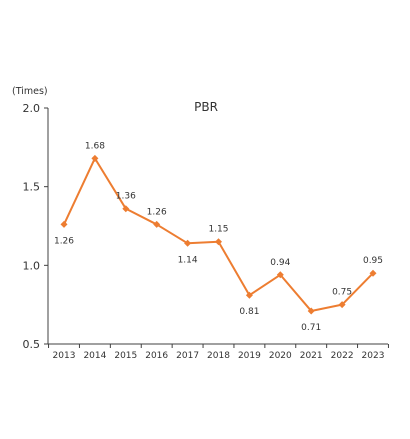 The height and width of the screenshot is (439, 410). What do you see at coordinates (249, 356) in the screenshot?
I see `x-tick-label: 2019` at bounding box center [249, 356].